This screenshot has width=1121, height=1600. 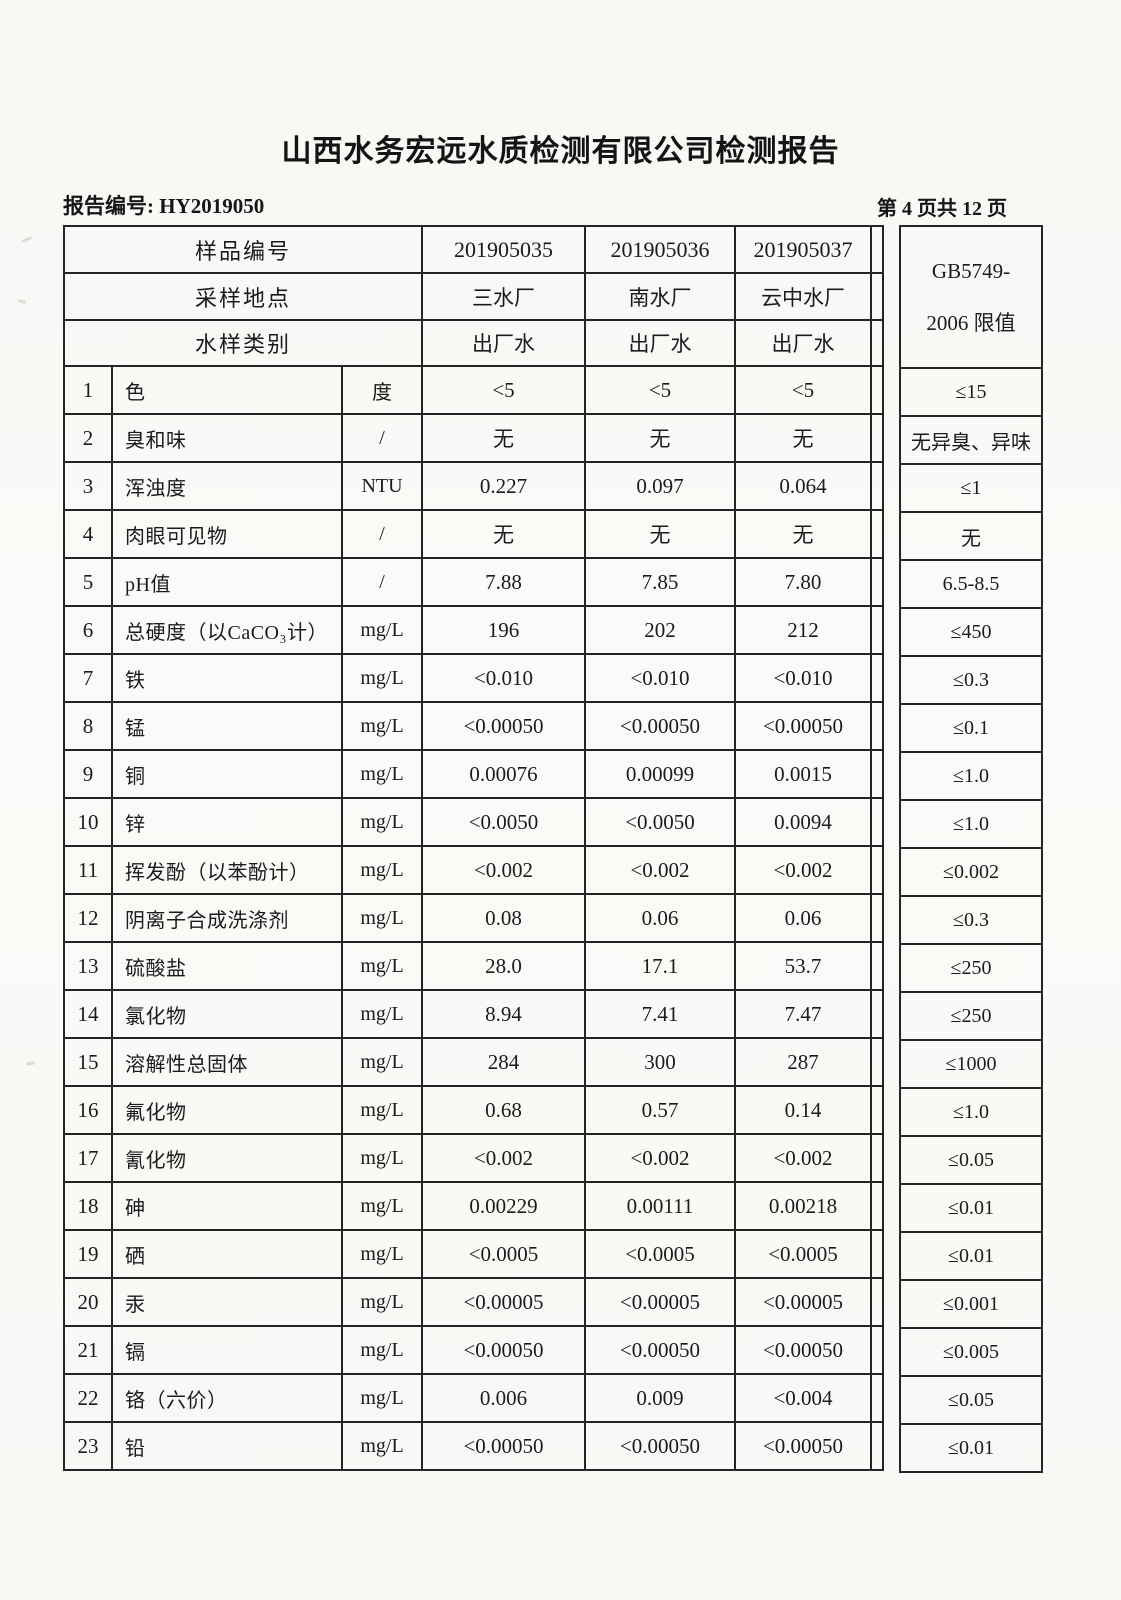 I want to click on limit-cell: ≤0.01, so click(x=971, y=1256).